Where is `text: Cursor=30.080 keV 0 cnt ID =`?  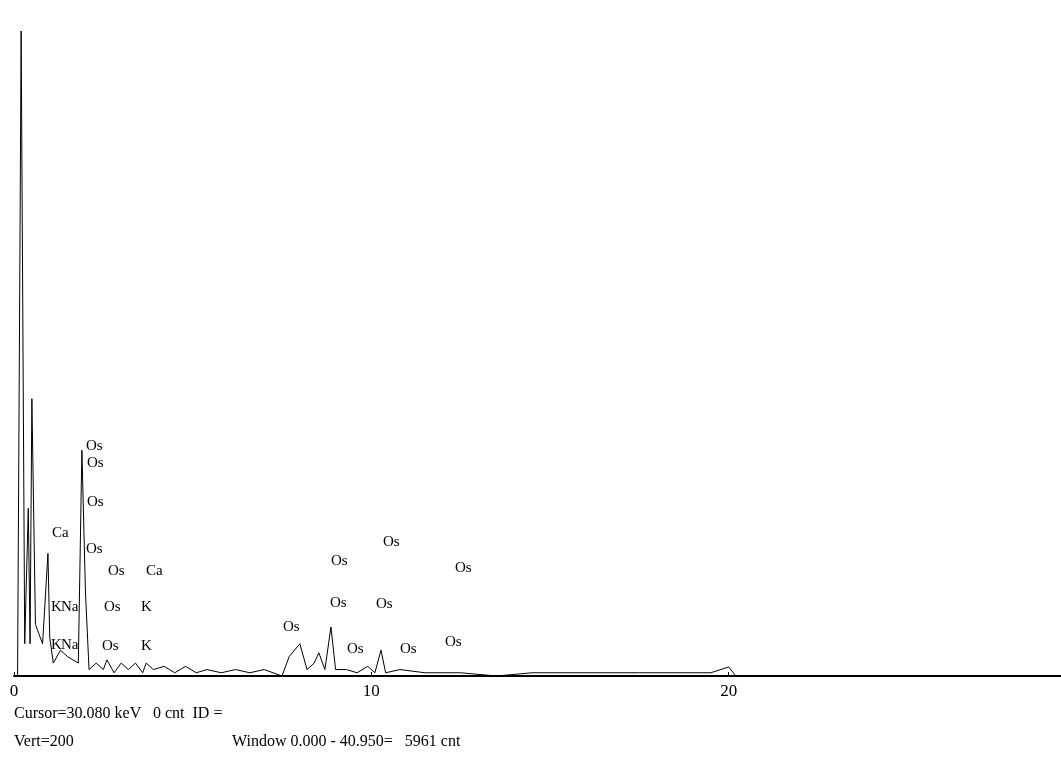 text: Cursor=30.080 keV 0 cnt ID = is located at coordinates (118, 712).